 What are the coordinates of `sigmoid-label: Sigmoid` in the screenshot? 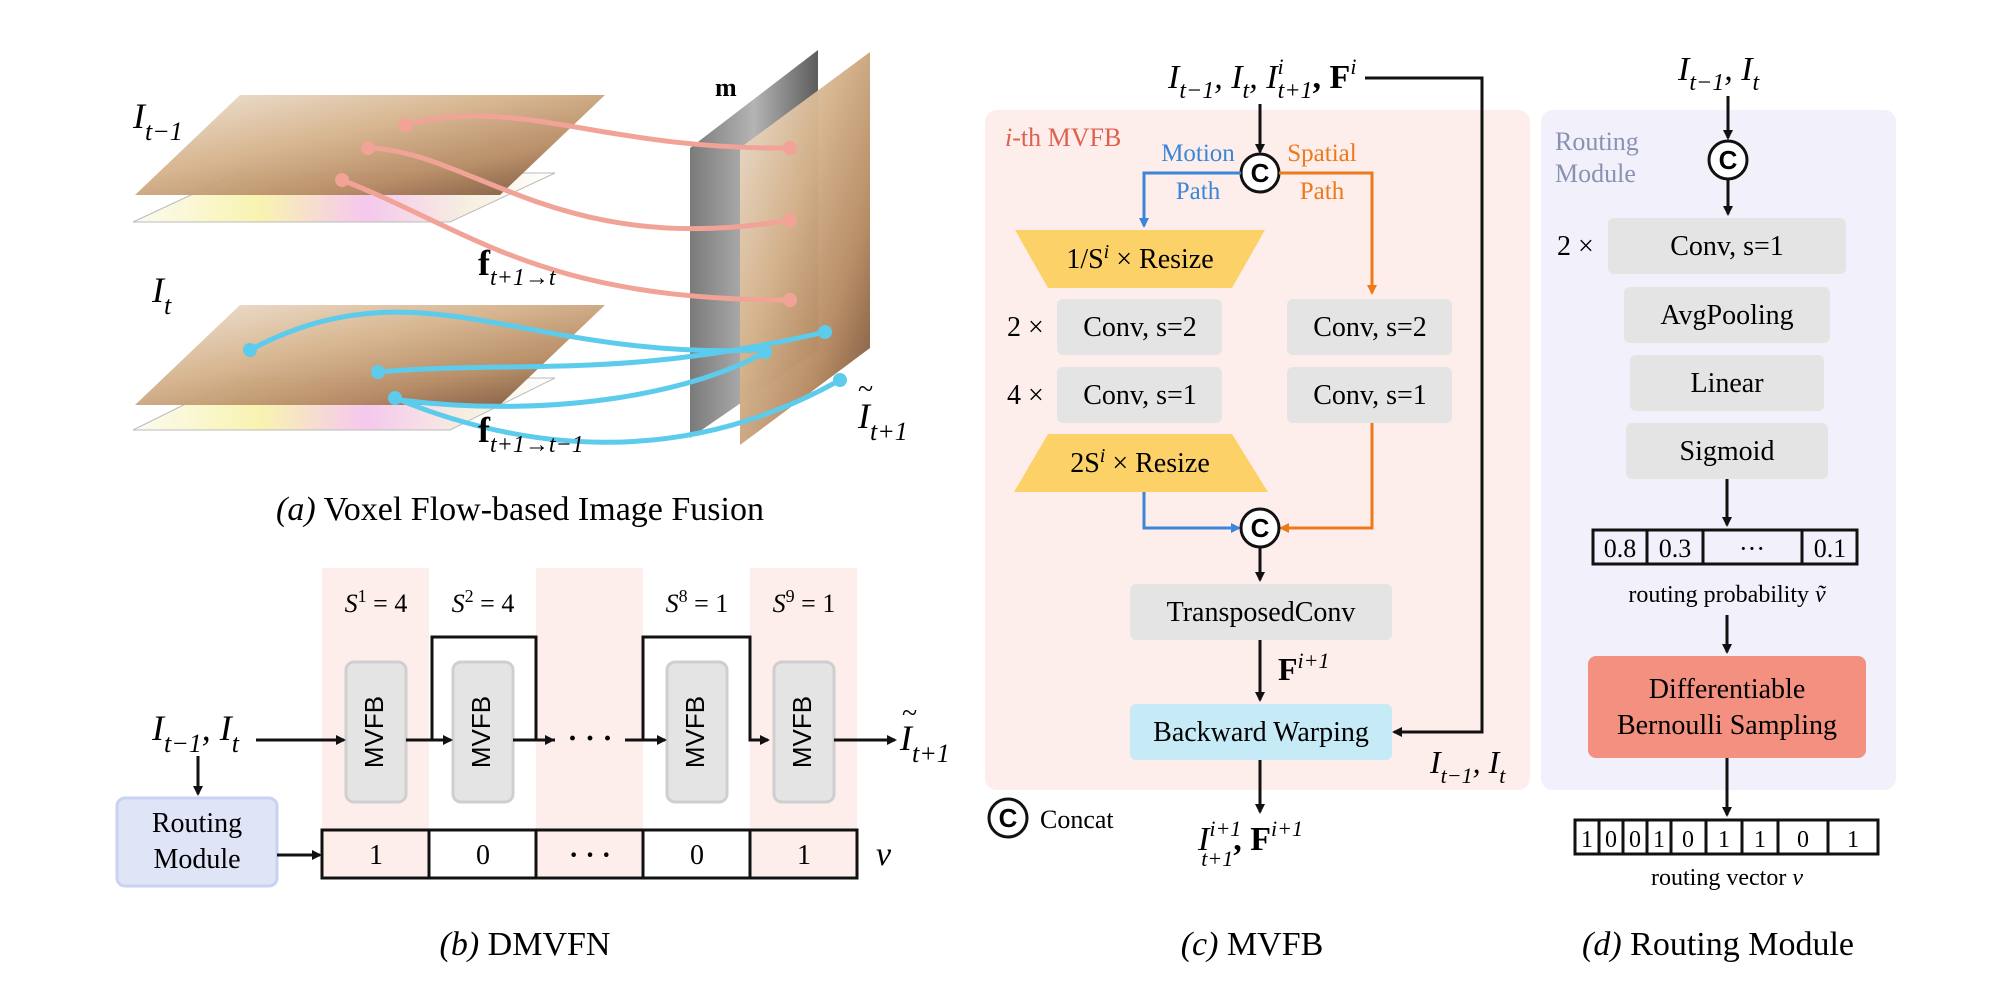 It's located at (1727, 451).